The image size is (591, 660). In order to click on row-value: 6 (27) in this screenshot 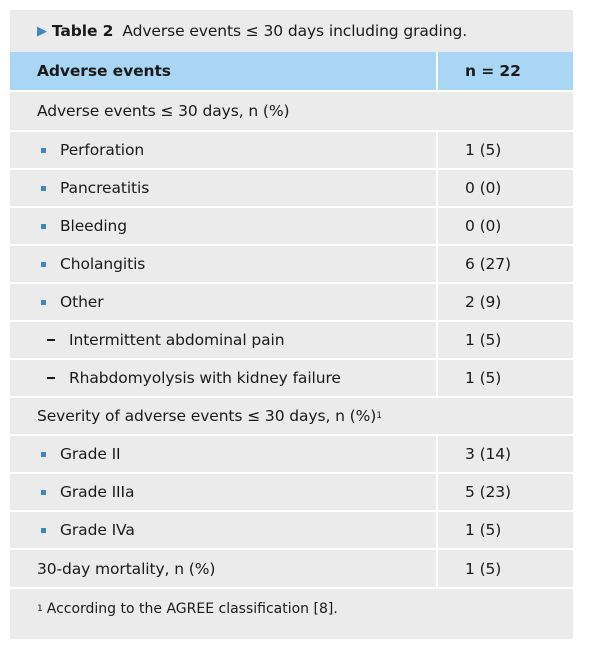, I will do `click(488, 264)`.